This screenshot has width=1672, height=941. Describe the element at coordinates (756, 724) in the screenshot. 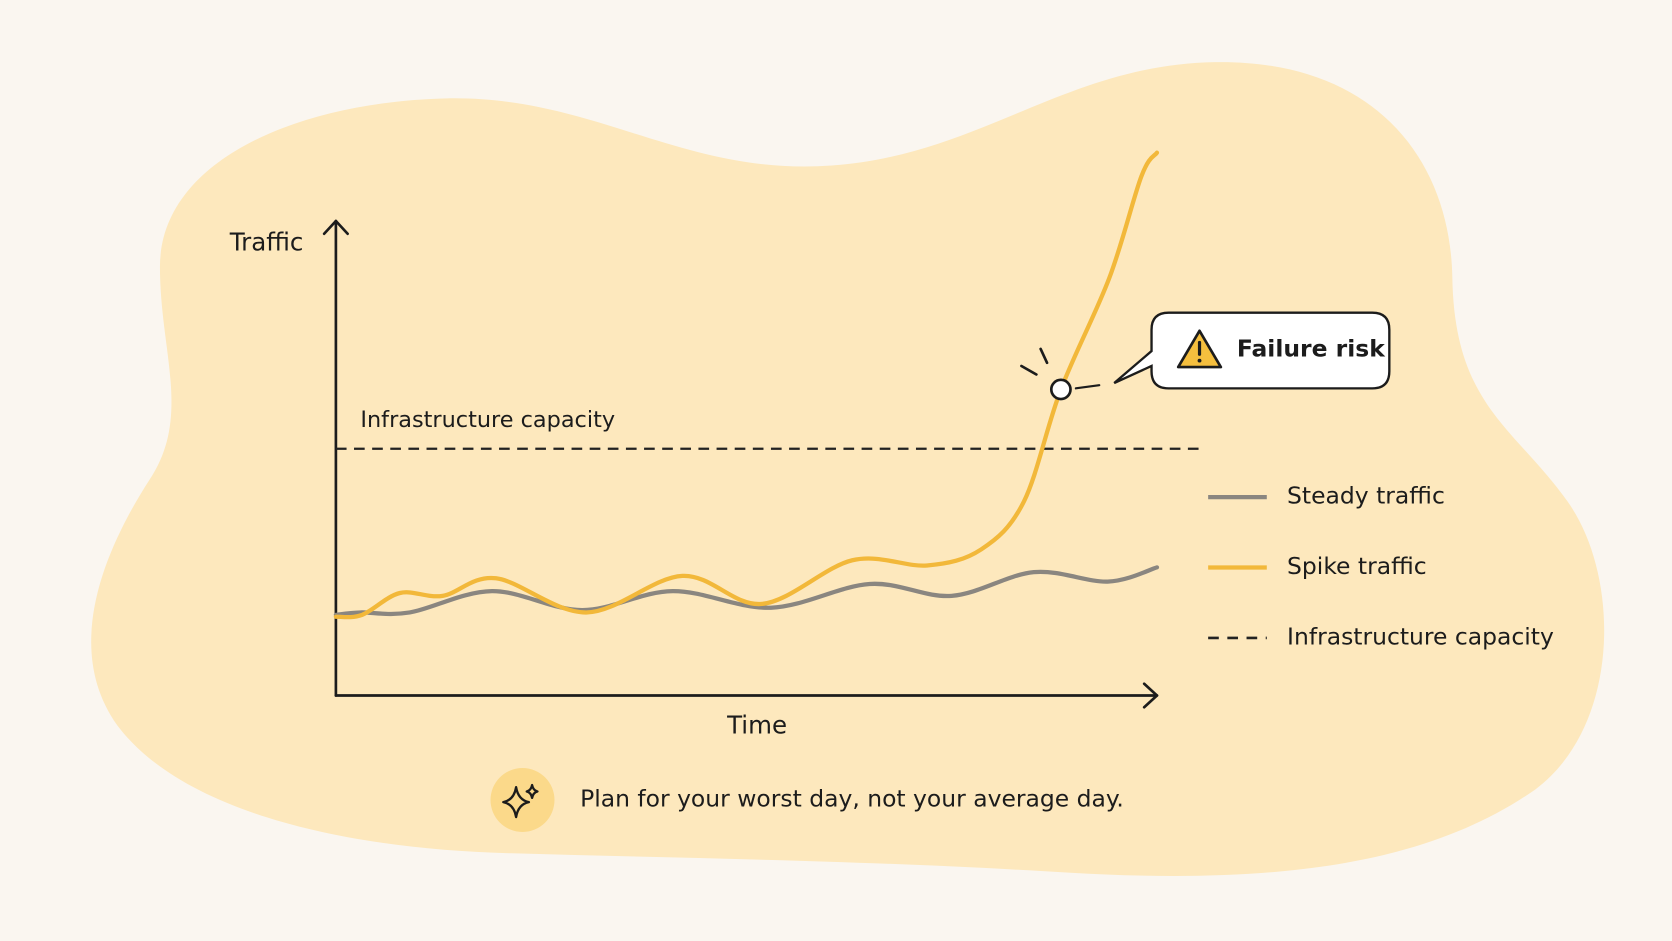

I see `x-axis-label: Time` at that location.